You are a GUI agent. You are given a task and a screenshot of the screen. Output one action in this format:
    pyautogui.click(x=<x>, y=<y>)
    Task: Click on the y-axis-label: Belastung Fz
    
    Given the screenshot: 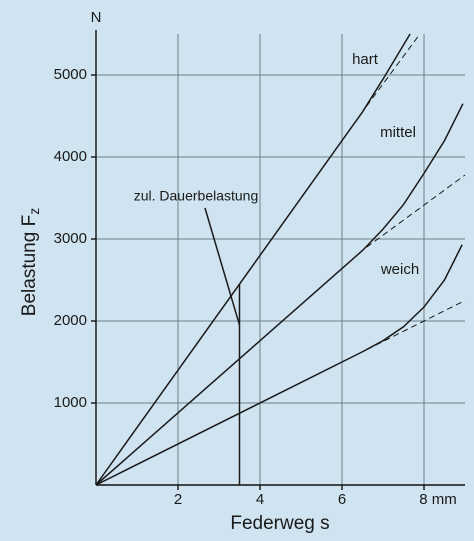 What is the action you would take?
    pyautogui.click(x=30, y=262)
    